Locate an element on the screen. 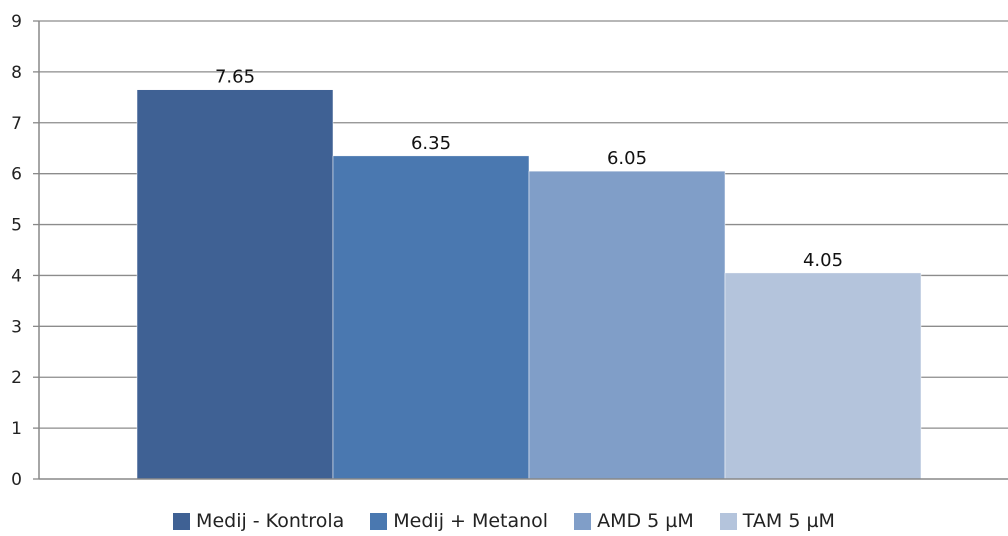 The image size is (1008, 536). y-tick-label: 9 is located at coordinates (16, 22).